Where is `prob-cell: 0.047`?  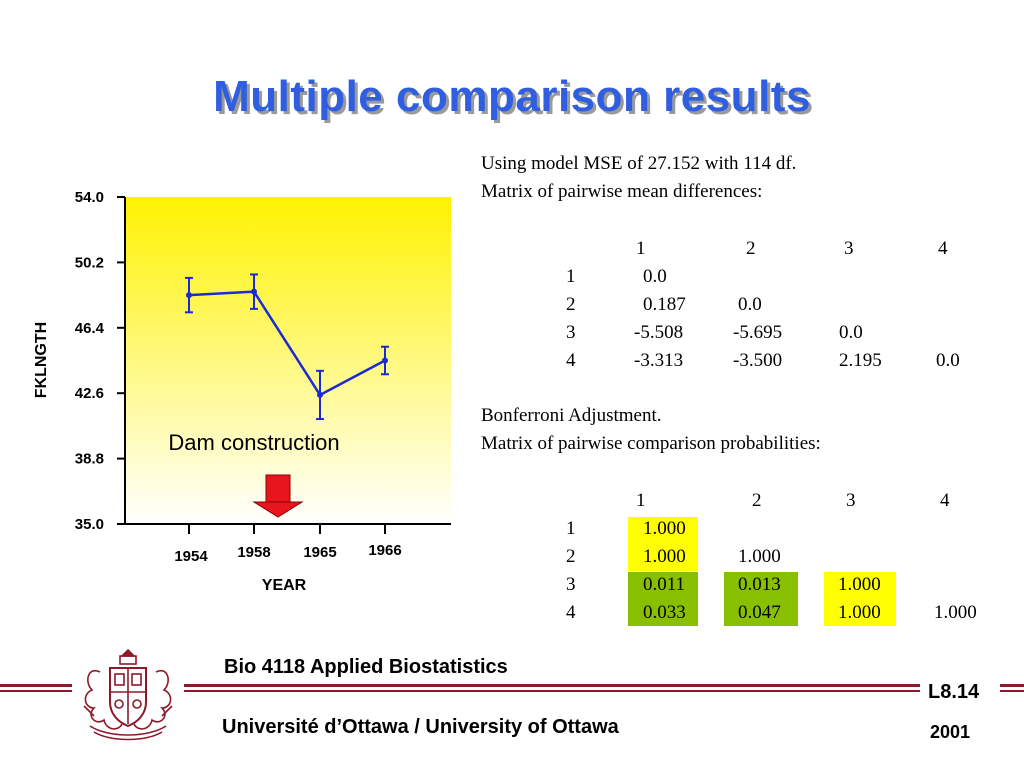 prob-cell: 0.047 is located at coordinates (759, 612).